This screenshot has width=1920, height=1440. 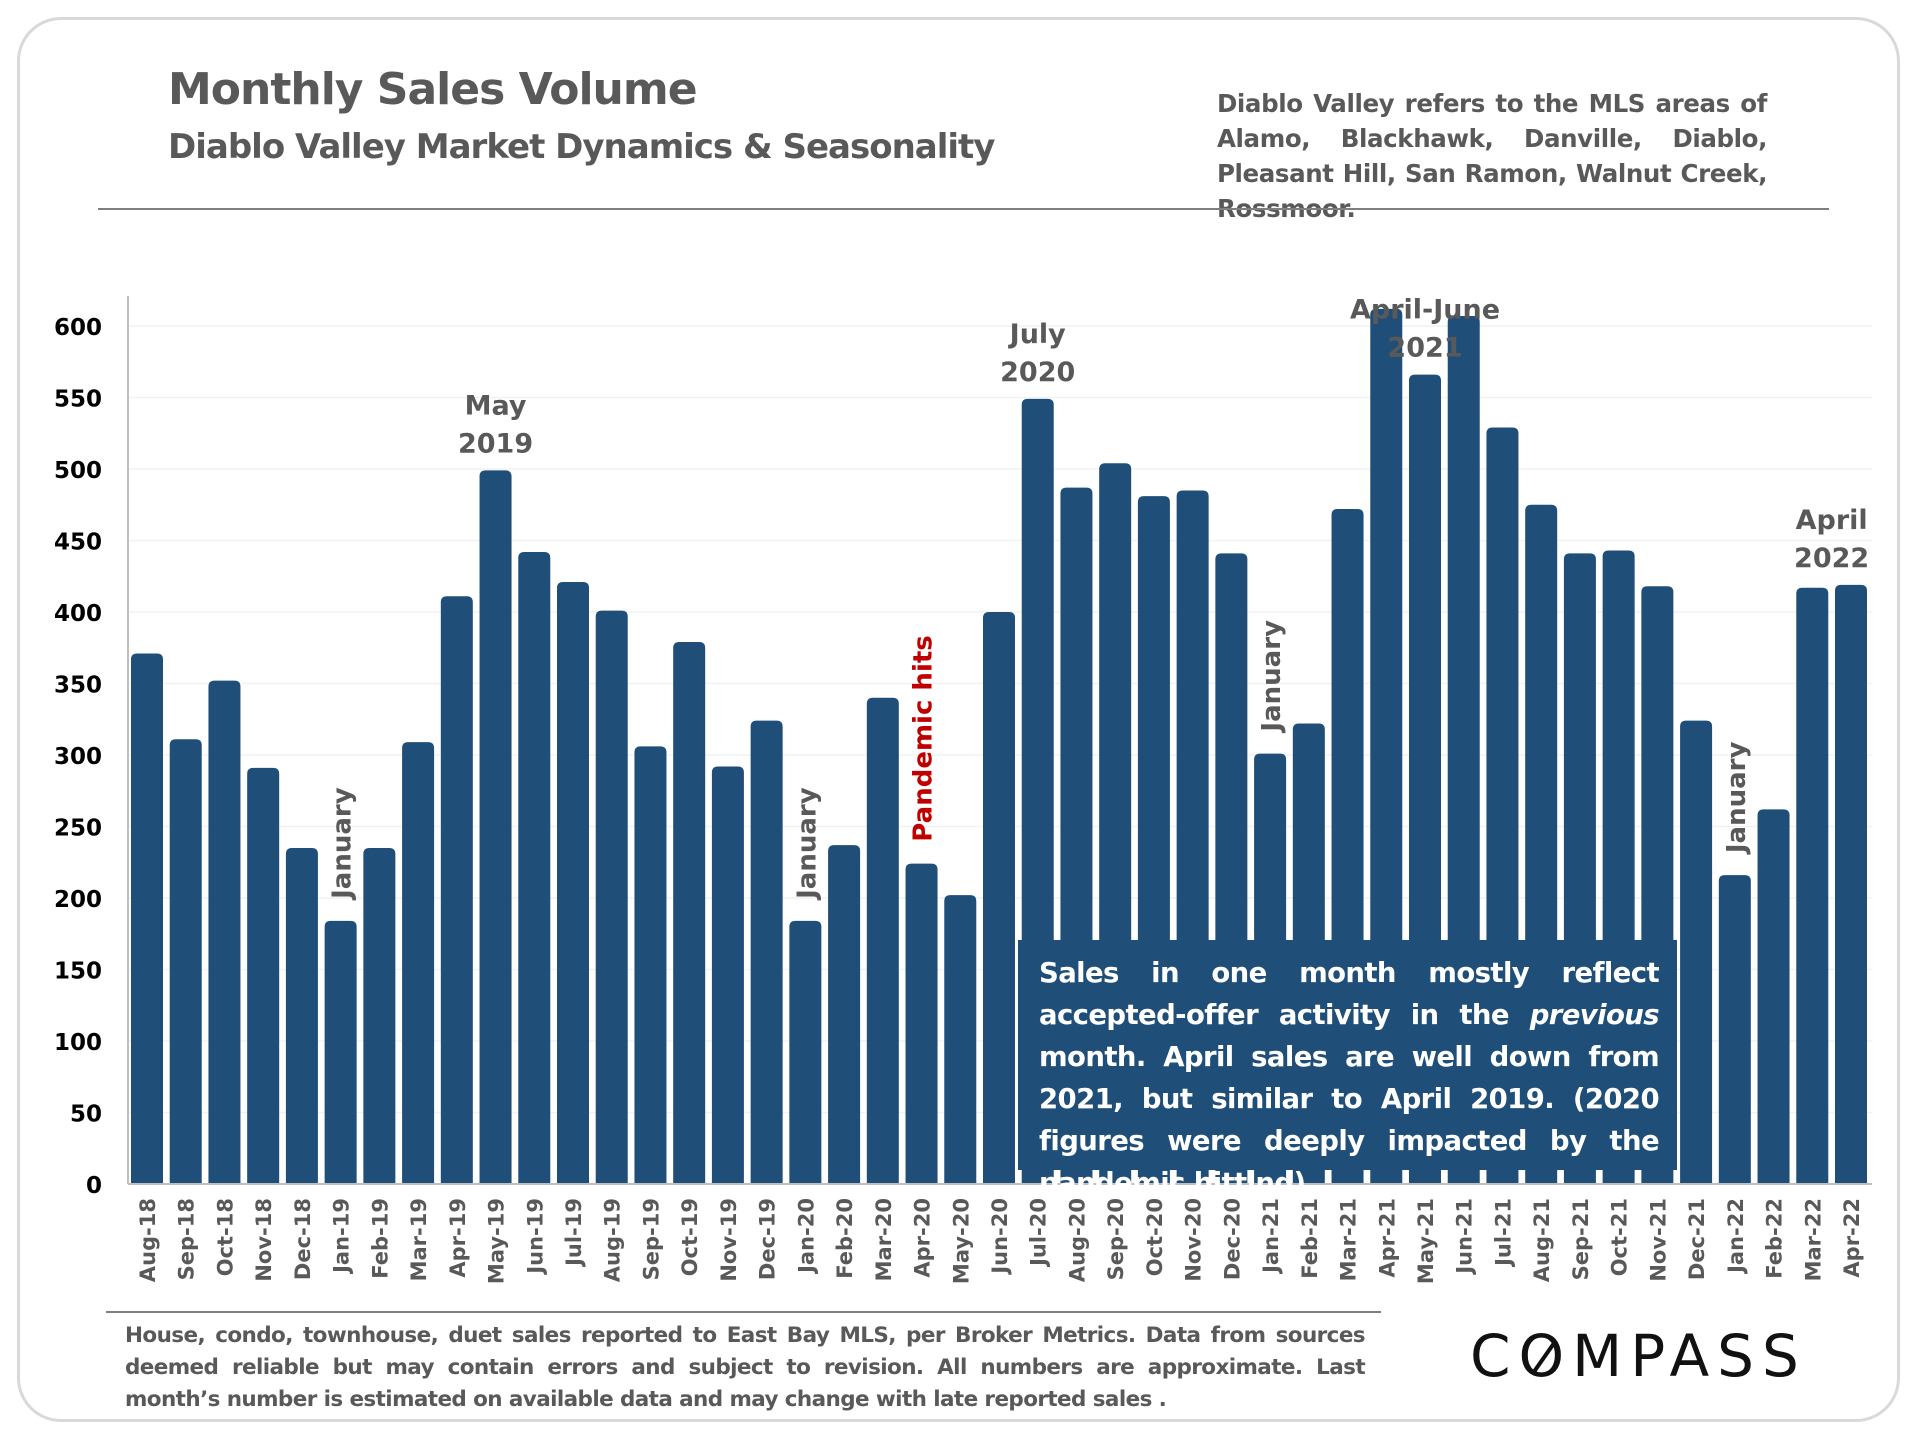 What do you see at coordinates (1697, 1239) in the screenshot?
I see `x-tick-label: Dec-21` at bounding box center [1697, 1239].